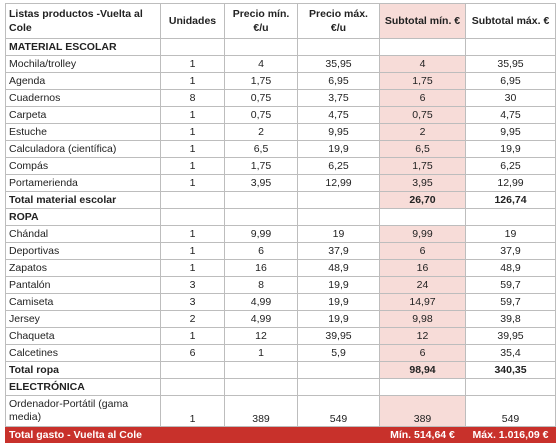  I want to click on header-subtotal-min: Subtotal mín. €, so click(422, 21).